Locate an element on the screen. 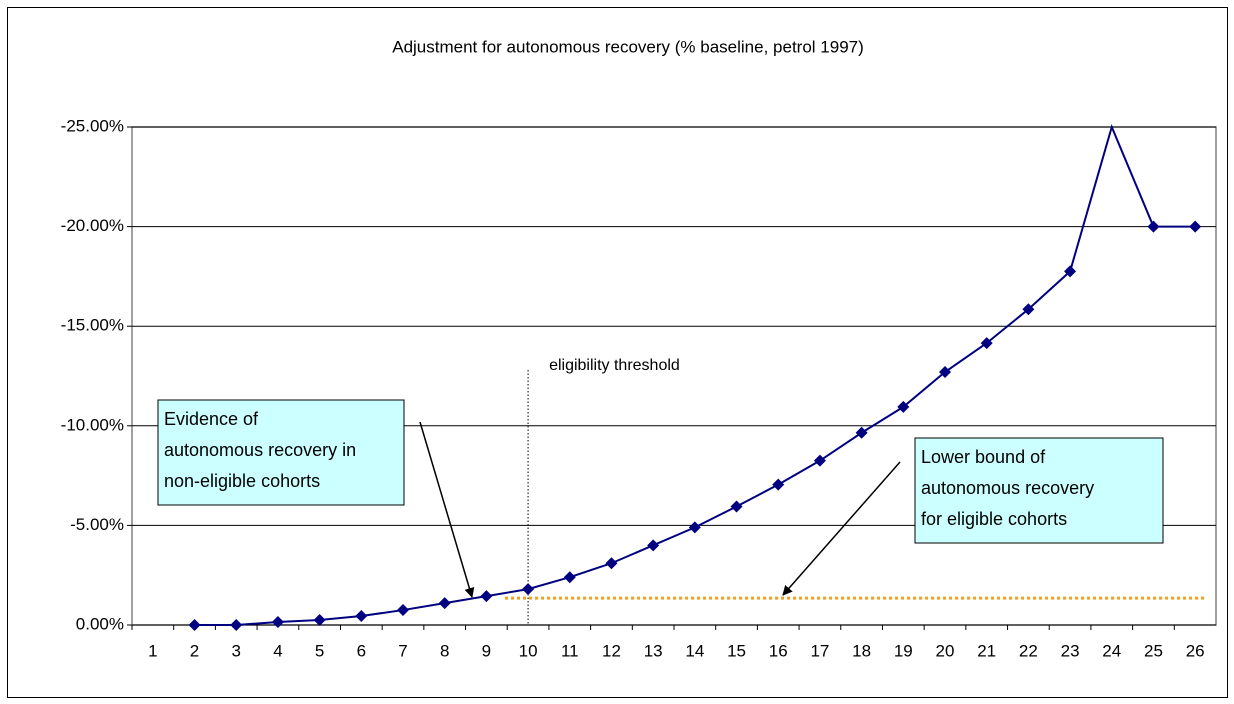  annotation-text: non-eligible cohorts is located at coordinates (242, 481).